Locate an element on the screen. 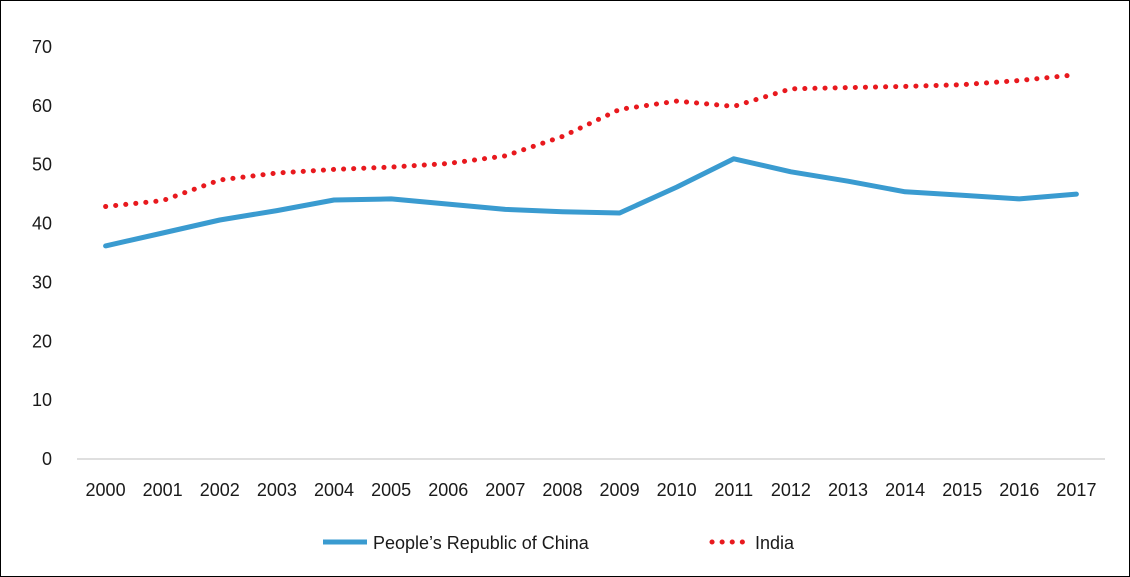 The height and width of the screenshot is (577, 1130). x-tick-label: 2006 is located at coordinates (448, 490).